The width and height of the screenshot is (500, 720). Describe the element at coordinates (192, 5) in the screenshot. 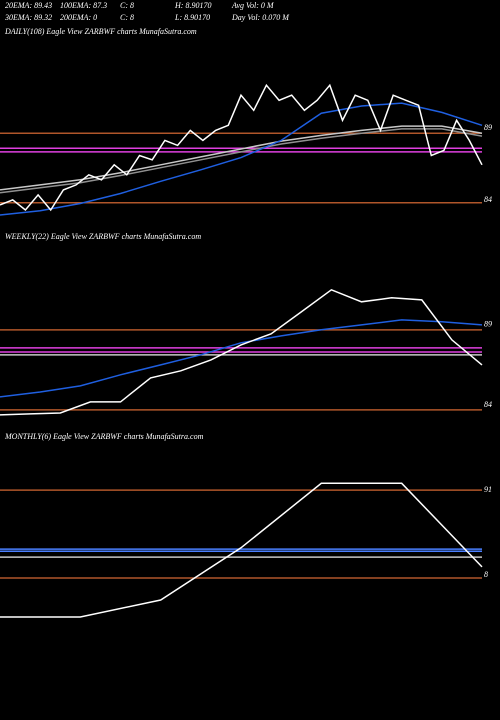

I see `header-stat: H: 8.90170` at that location.